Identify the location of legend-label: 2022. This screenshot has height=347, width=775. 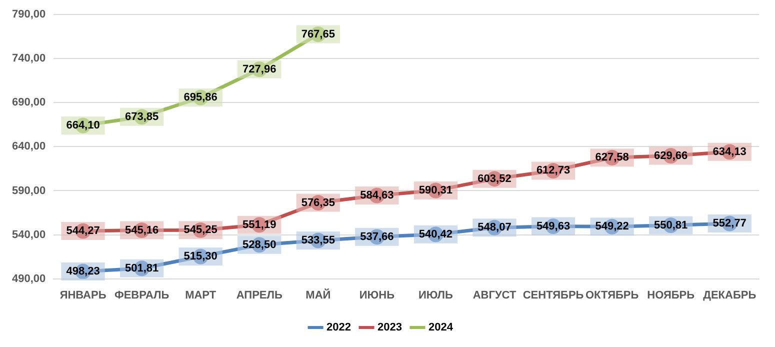
(339, 328).